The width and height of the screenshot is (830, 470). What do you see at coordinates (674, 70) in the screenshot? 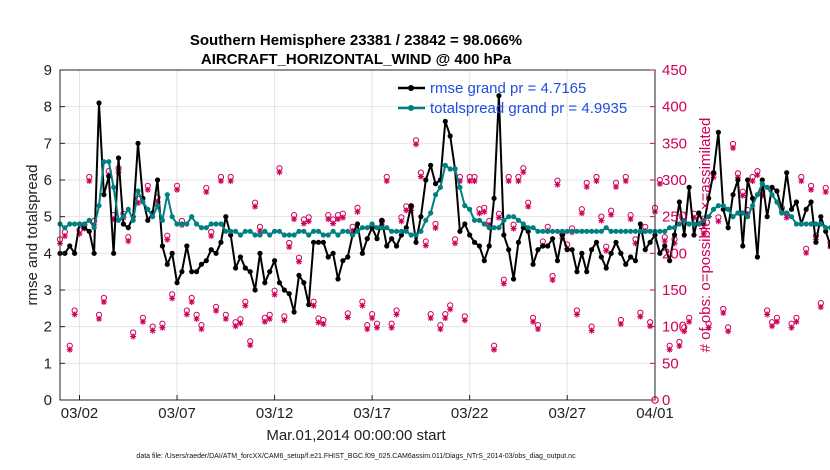
I see `y-right-tick-label: 450` at bounding box center [674, 70].